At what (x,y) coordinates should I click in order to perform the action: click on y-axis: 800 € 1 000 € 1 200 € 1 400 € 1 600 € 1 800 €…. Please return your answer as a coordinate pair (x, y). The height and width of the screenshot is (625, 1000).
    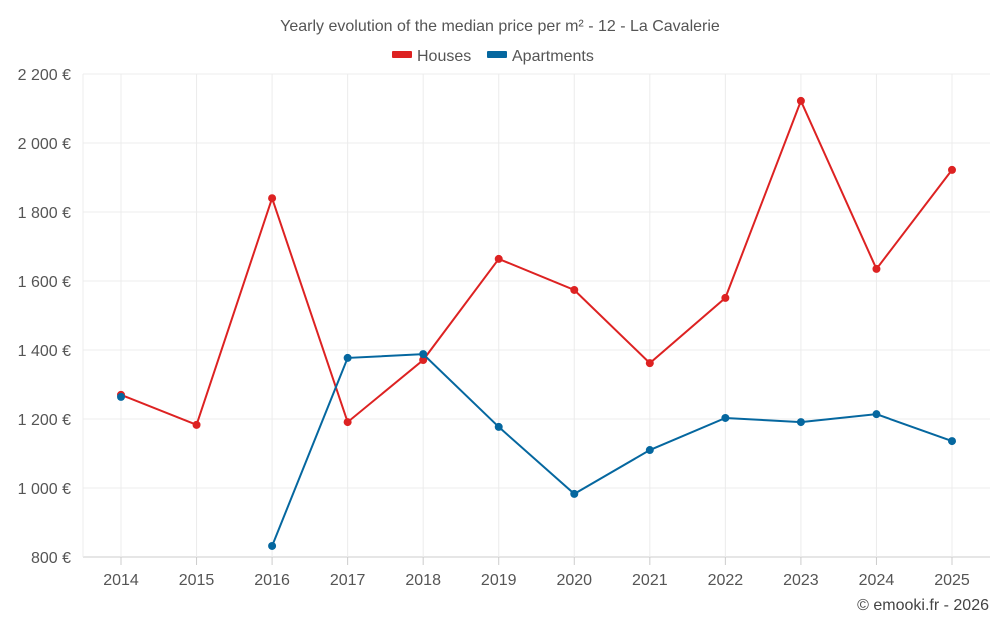
    Looking at the image, I should click on (44, 317).